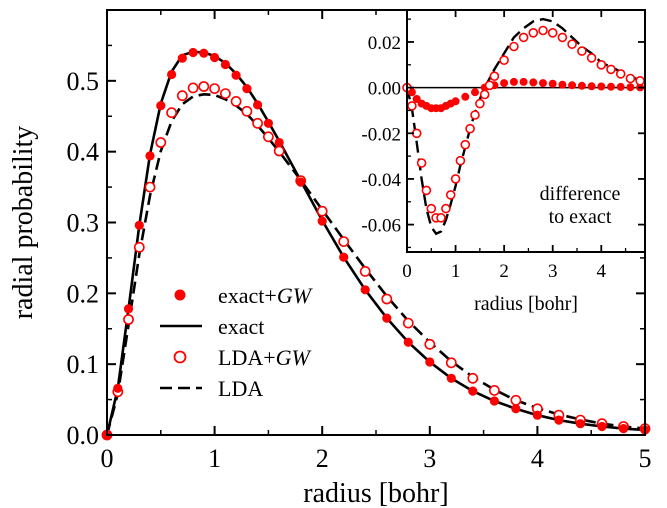  I want to click on legend-marker-open-circle, so click(180, 357).